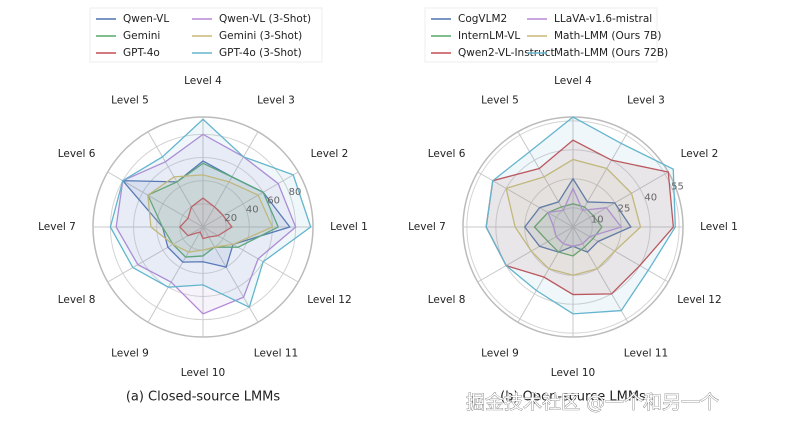 Image resolution: width=786 pixels, height=430 pixels. Describe the element at coordinates (607, 36) in the screenshot. I see `legend-label: Math-LMM (Ours 7B)` at that location.